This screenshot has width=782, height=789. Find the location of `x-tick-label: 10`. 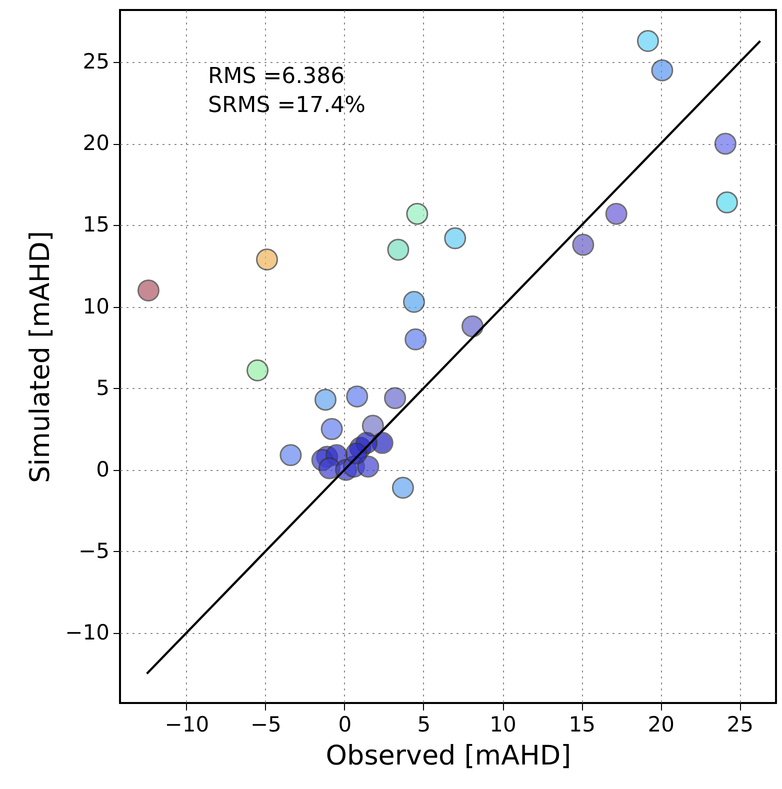

x-tick-label: 10 is located at coordinates (503, 724).